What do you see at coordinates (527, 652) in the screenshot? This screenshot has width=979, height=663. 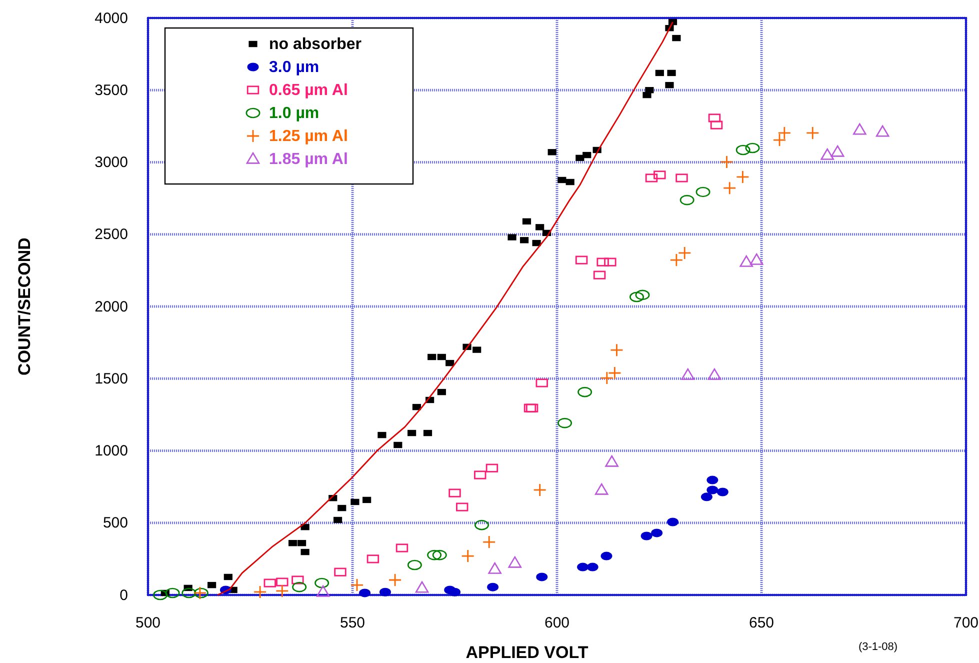 I see `x-axis-title: APPLIED VOLT` at bounding box center [527, 652].